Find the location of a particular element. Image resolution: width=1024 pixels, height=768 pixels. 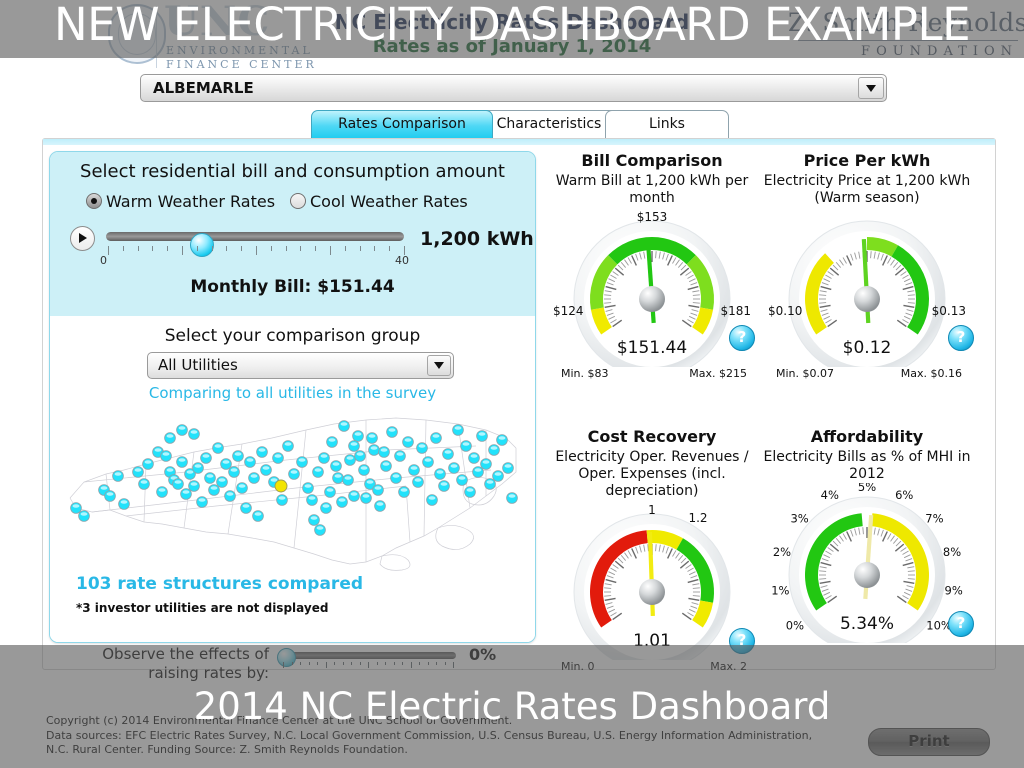

gauge-min-label: Min. $83 is located at coordinates (585, 373).